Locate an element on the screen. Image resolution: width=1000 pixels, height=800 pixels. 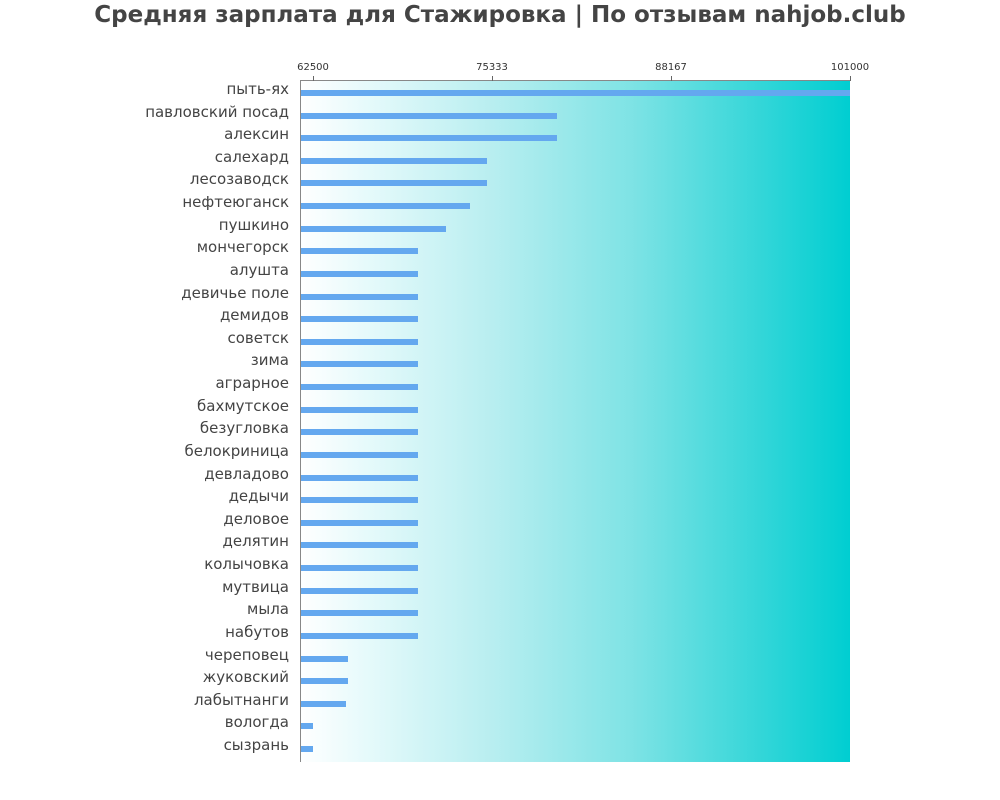
category-label: демидов is located at coordinates (254, 315).